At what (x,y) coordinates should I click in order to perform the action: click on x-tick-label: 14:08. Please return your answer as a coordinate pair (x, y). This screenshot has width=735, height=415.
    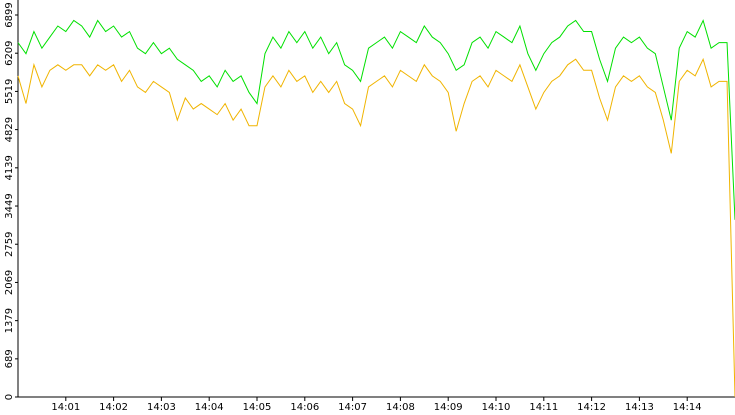
    Looking at the image, I should click on (400, 407).